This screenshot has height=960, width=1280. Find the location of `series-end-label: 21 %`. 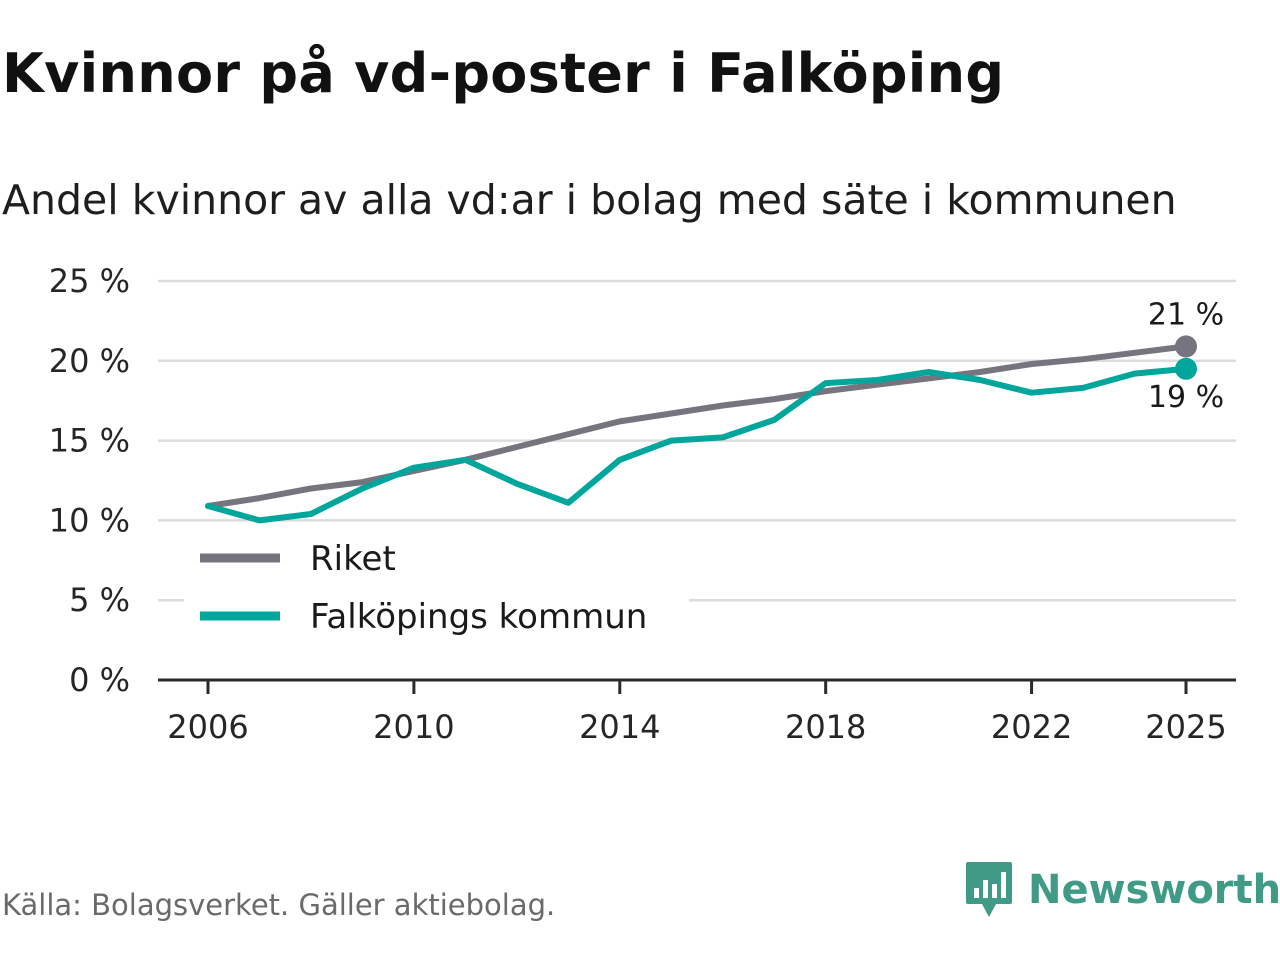

series-end-label: 21 % is located at coordinates (1186, 314).